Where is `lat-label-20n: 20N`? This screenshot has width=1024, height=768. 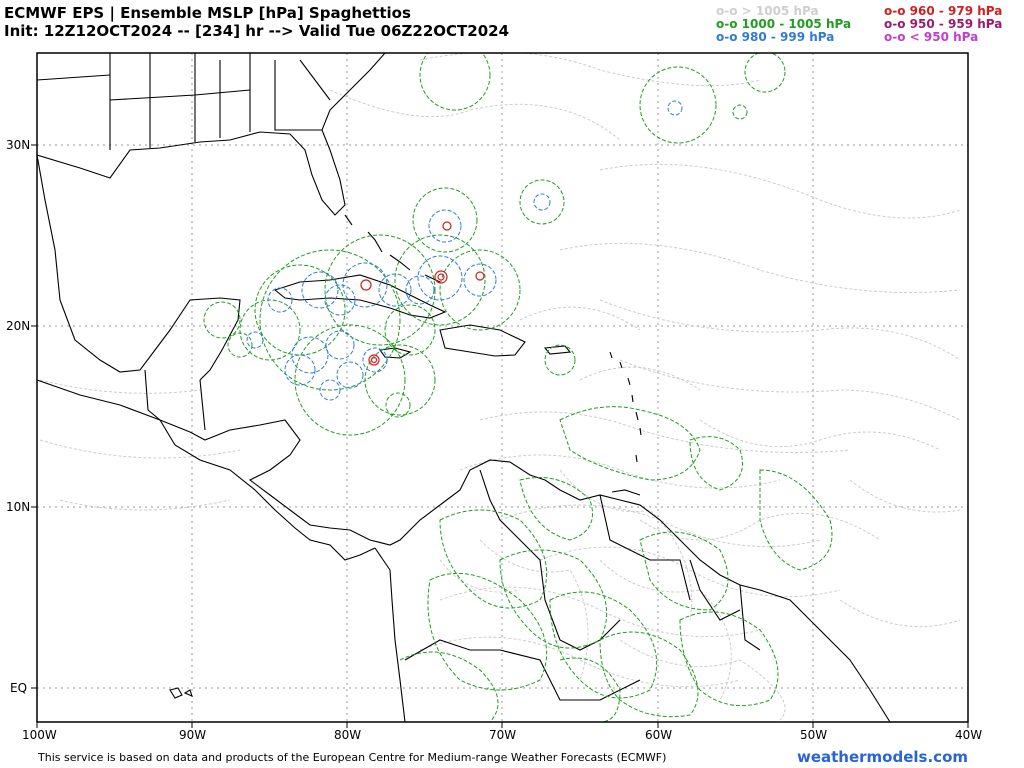 lat-label-20n: 20N is located at coordinates (18, 326).